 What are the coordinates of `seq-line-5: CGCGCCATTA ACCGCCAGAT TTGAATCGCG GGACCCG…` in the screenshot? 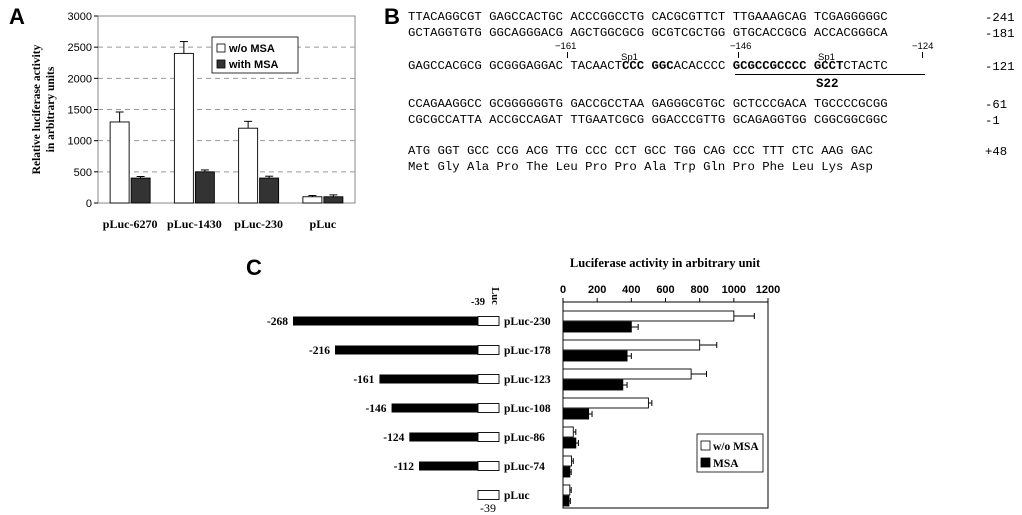 It's located at (648, 120).